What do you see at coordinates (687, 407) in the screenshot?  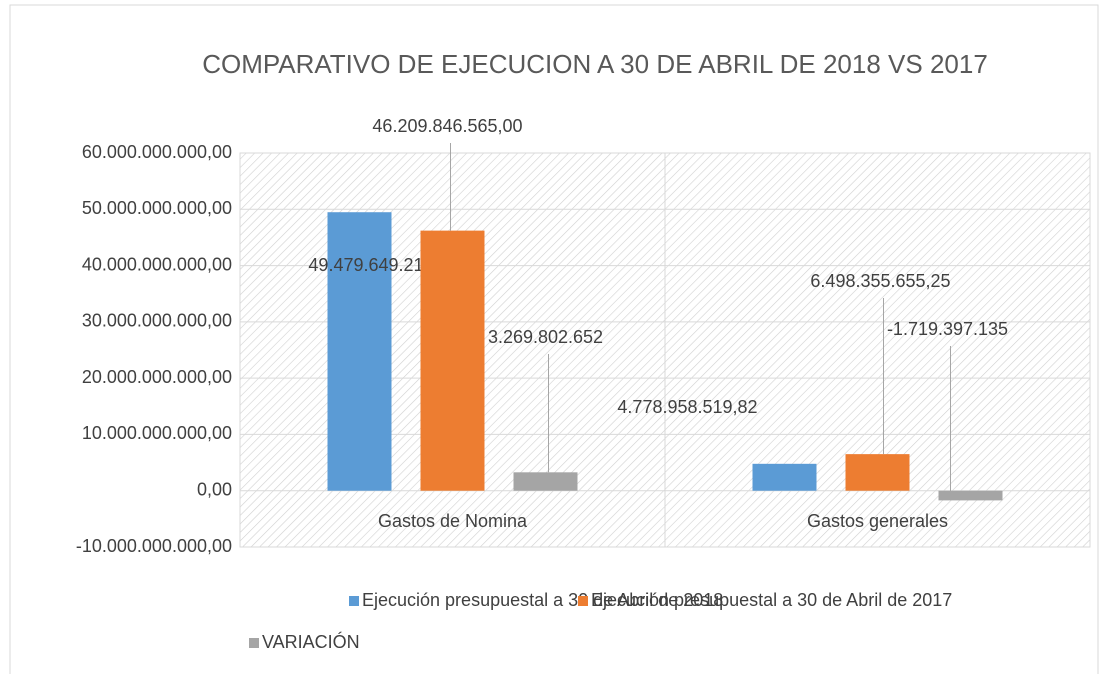 I see `data-label: 4.778.958.519,82` at bounding box center [687, 407].